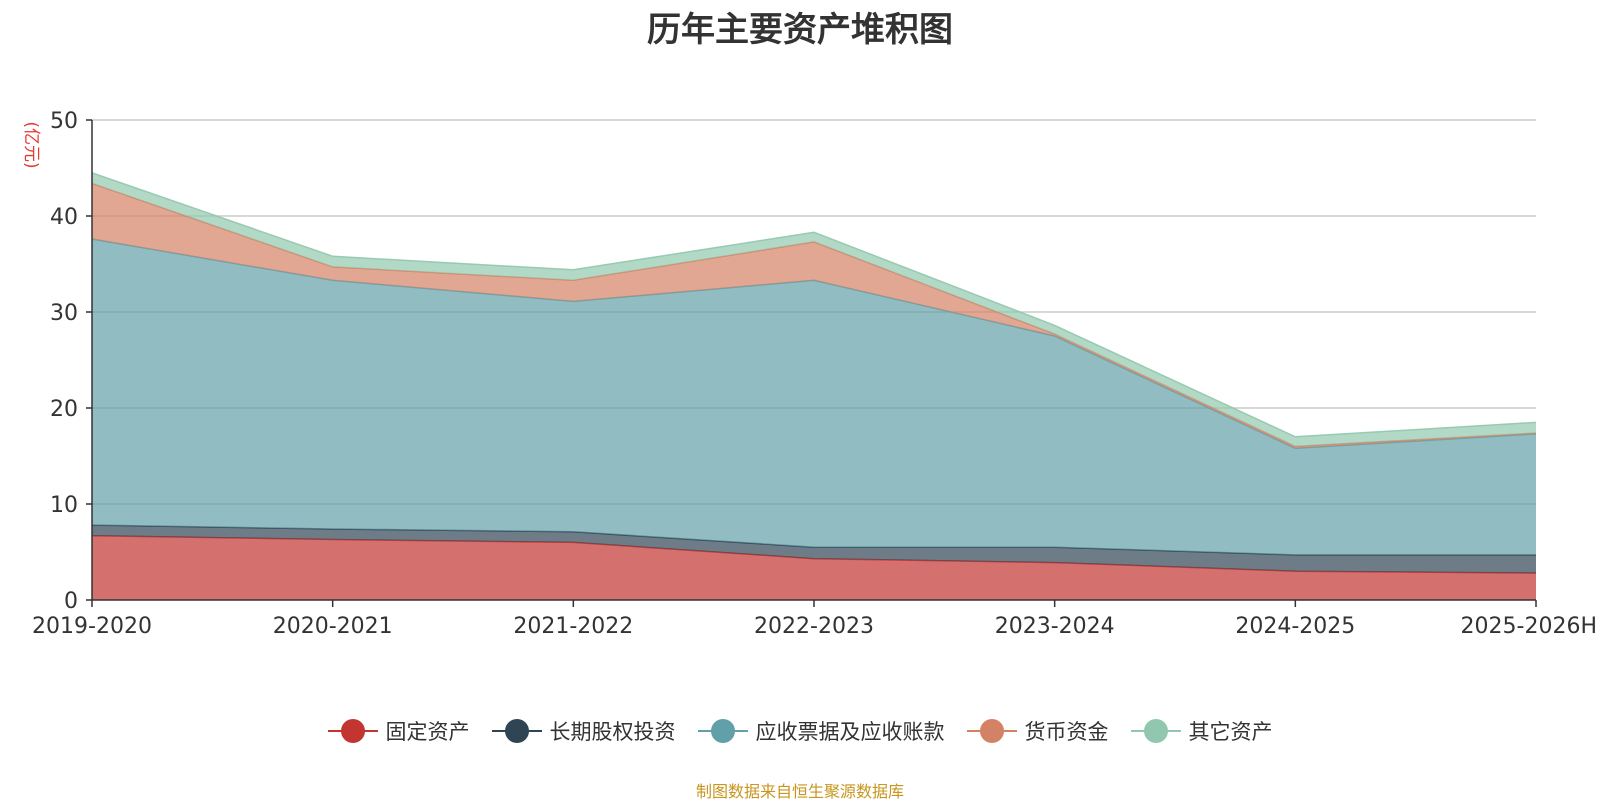 The height and width of the screenshot is (802, 1600). Describe the element at coordinates (64, 409) in the screenshot. I see `y-tick-label: 20` at that location.